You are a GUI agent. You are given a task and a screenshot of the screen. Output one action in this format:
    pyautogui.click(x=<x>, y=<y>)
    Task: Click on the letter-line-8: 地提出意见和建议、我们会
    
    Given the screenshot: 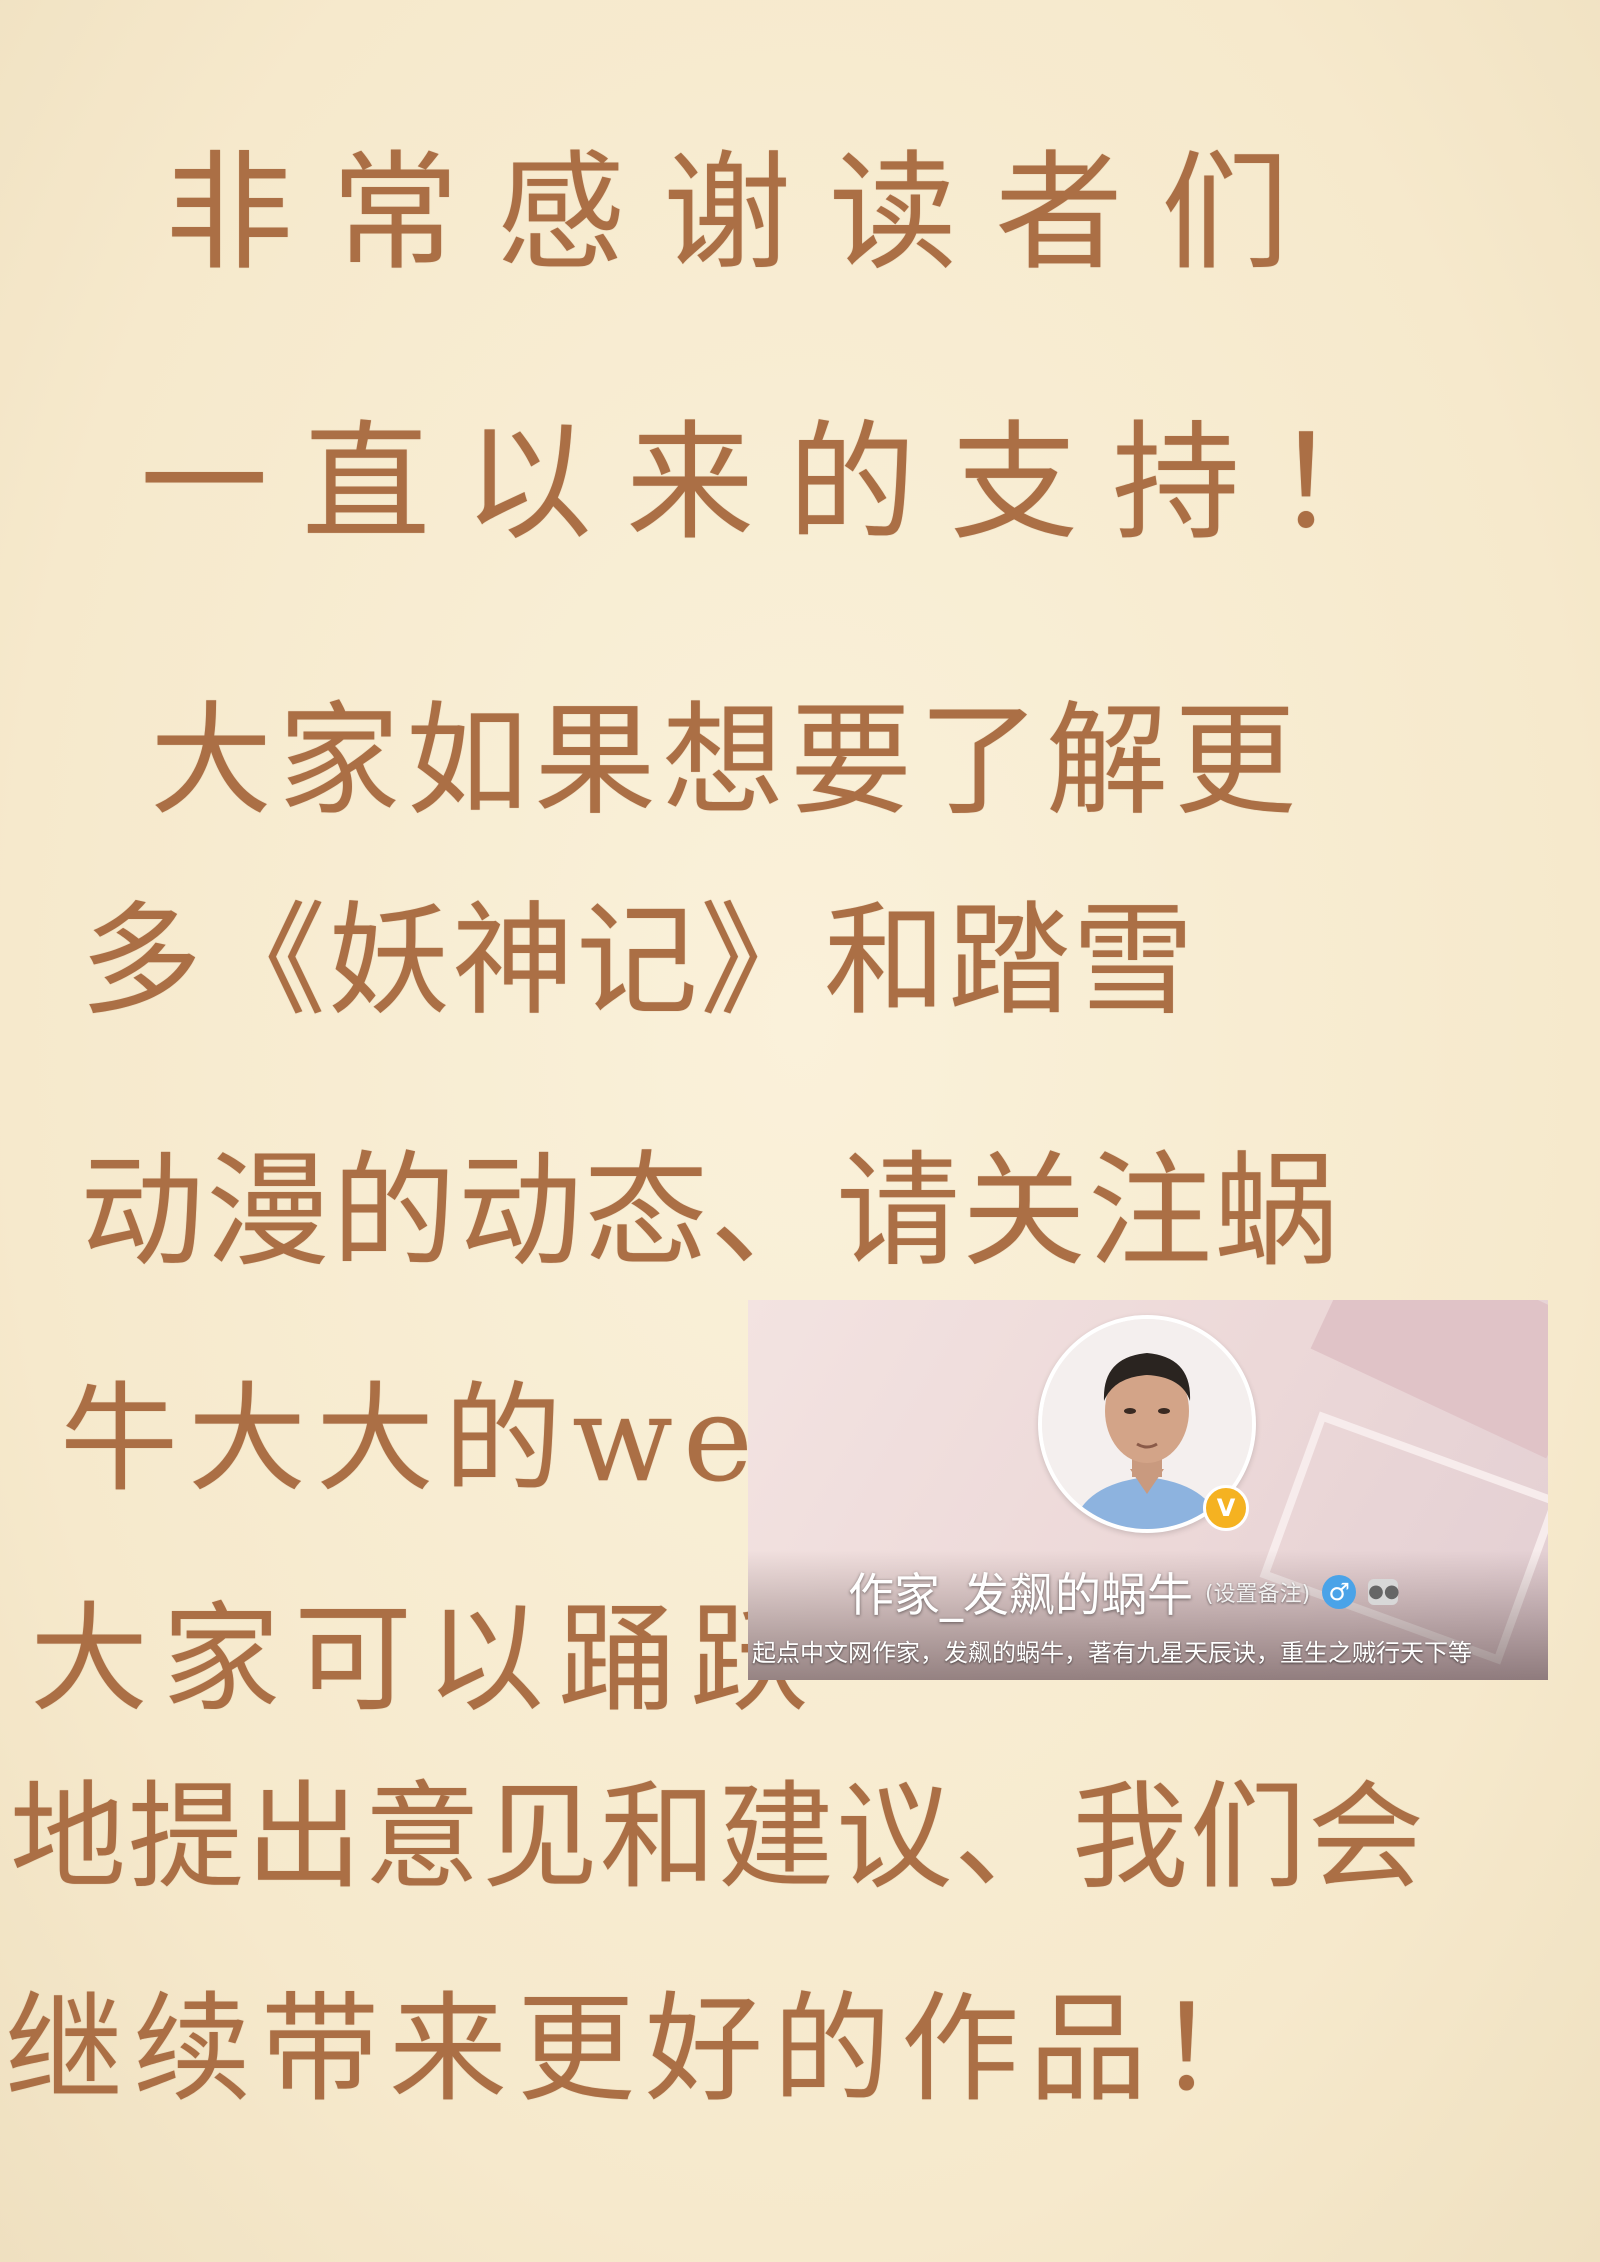 What is the action you would take?
    pyautogui.click(x=718, y=1837)
    